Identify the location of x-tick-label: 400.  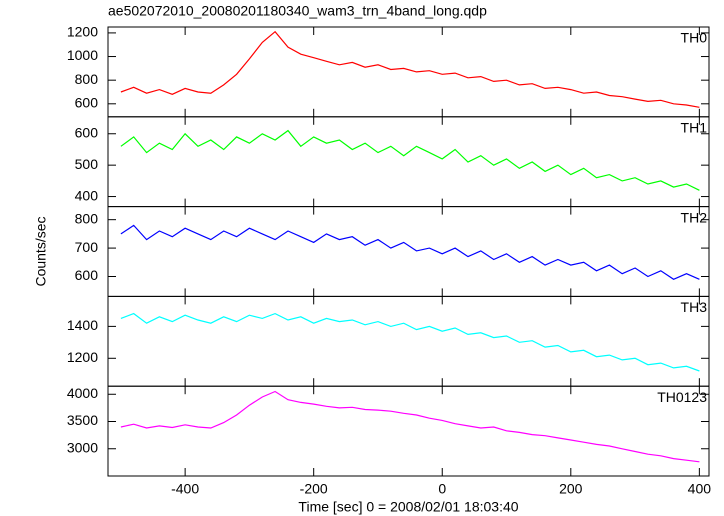
(700, 489).